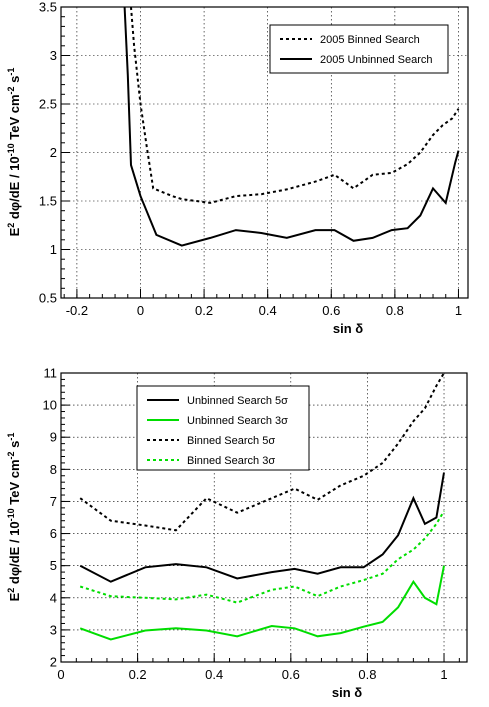 Image resolution: width=489 pixels, height=707 pixels. Describe the element at coordinates (53, 469) in the screenshot. I see `y-tick-label: 8` at that location.